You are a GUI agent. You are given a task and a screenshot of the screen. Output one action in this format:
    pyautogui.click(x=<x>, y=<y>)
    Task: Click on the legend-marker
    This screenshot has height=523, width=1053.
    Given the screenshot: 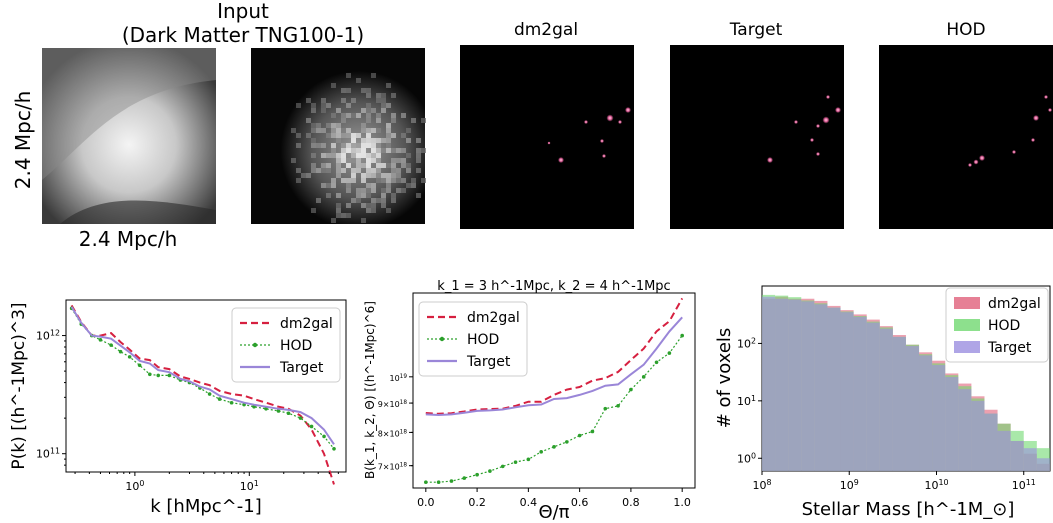 What is the action you would take?
    pyautogui.click(x=255, y=345)
    